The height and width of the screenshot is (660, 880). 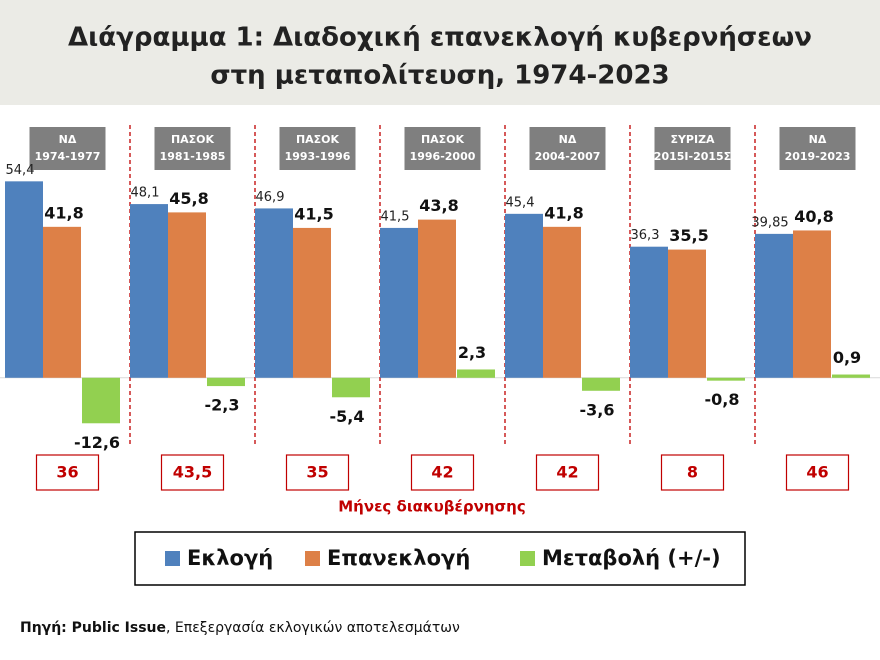 I want to click on value-label: 48,1, so click(x=145, y=193).